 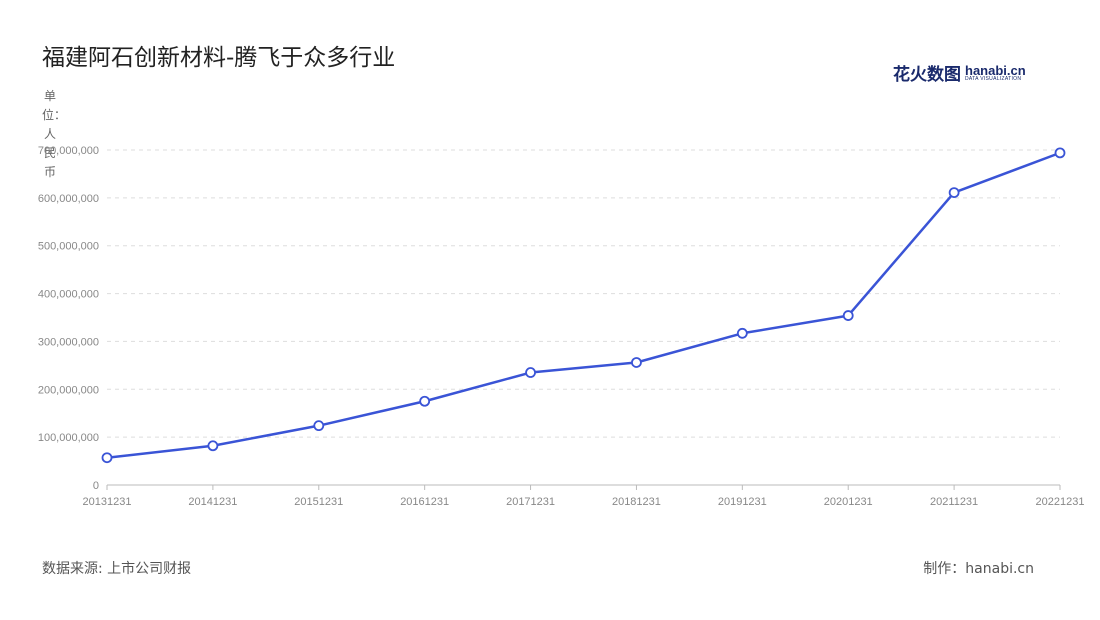 I want to click on y-tick-label: 100,000,000, so click(x=68, y=438).